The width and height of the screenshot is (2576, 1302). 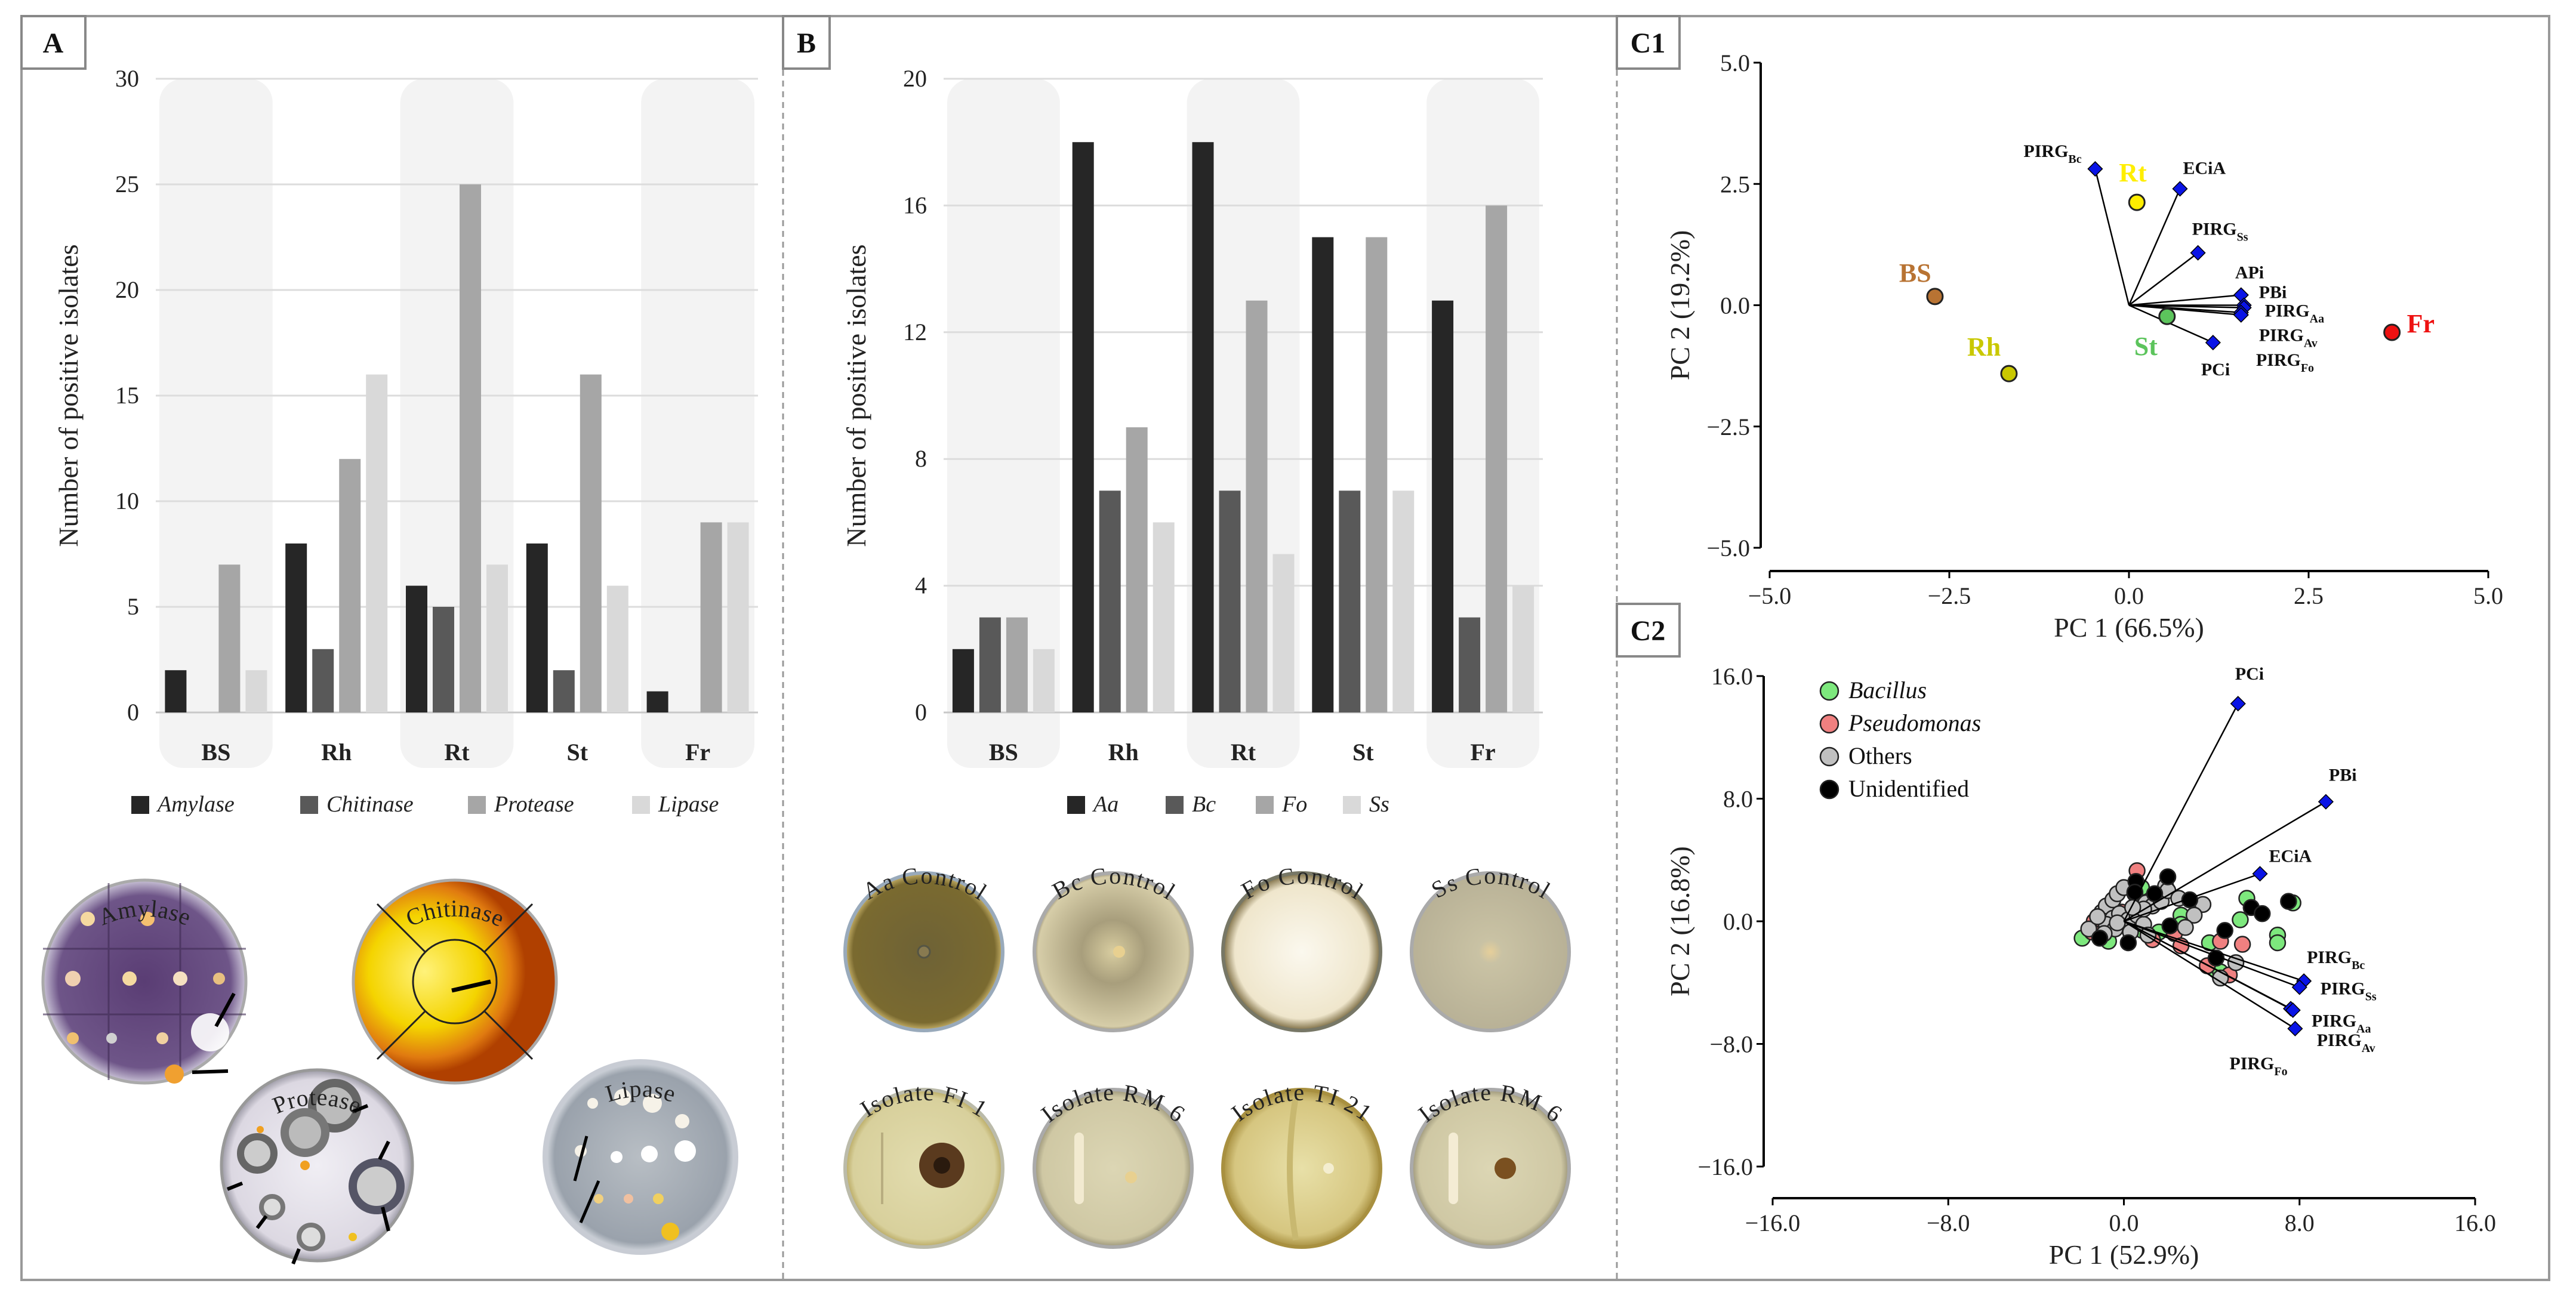 What do you see at coordinates (2343, 775) in the screenshot?
I see `loading-label: PBi` at bounding box center [2343, 775].